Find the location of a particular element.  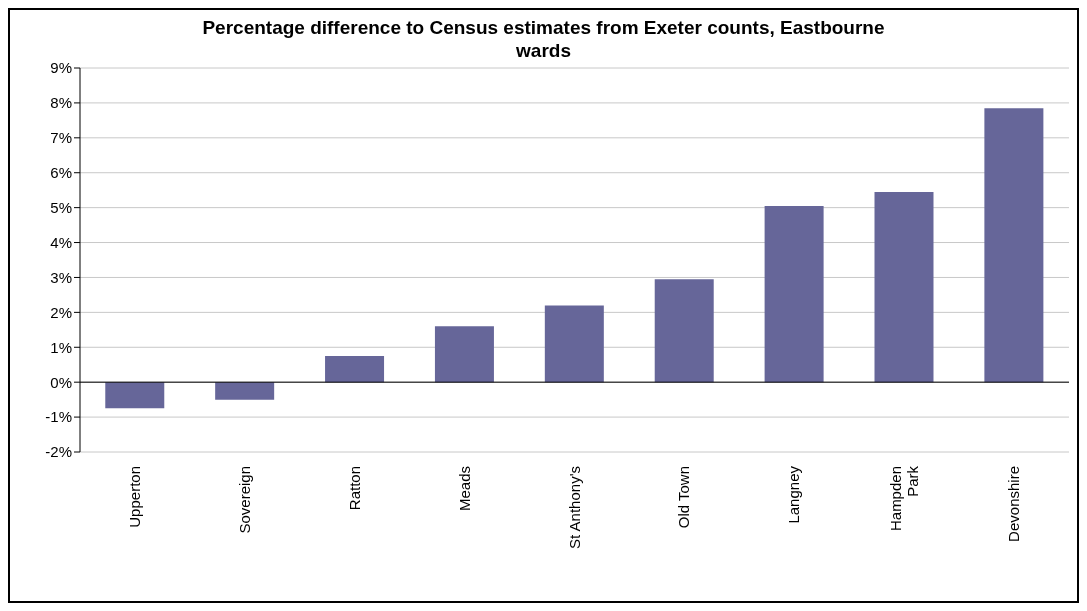

x-tick-label: Sovereign is located at coordinates (244, 500).